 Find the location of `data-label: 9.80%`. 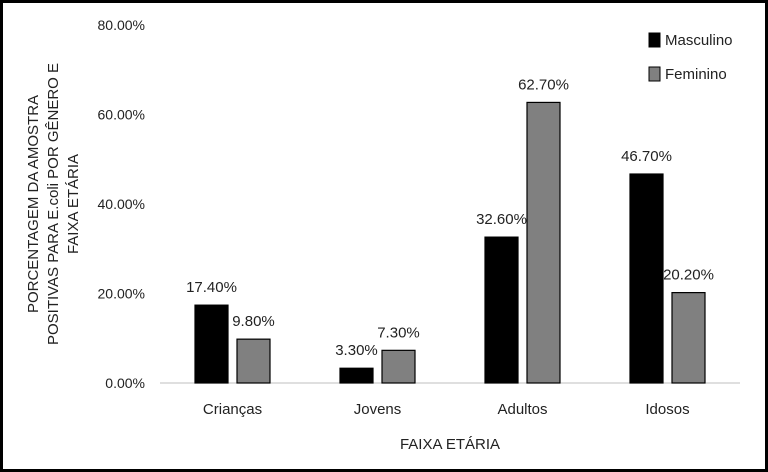

data-label: 9.80% is located at coordinates (253, 321).